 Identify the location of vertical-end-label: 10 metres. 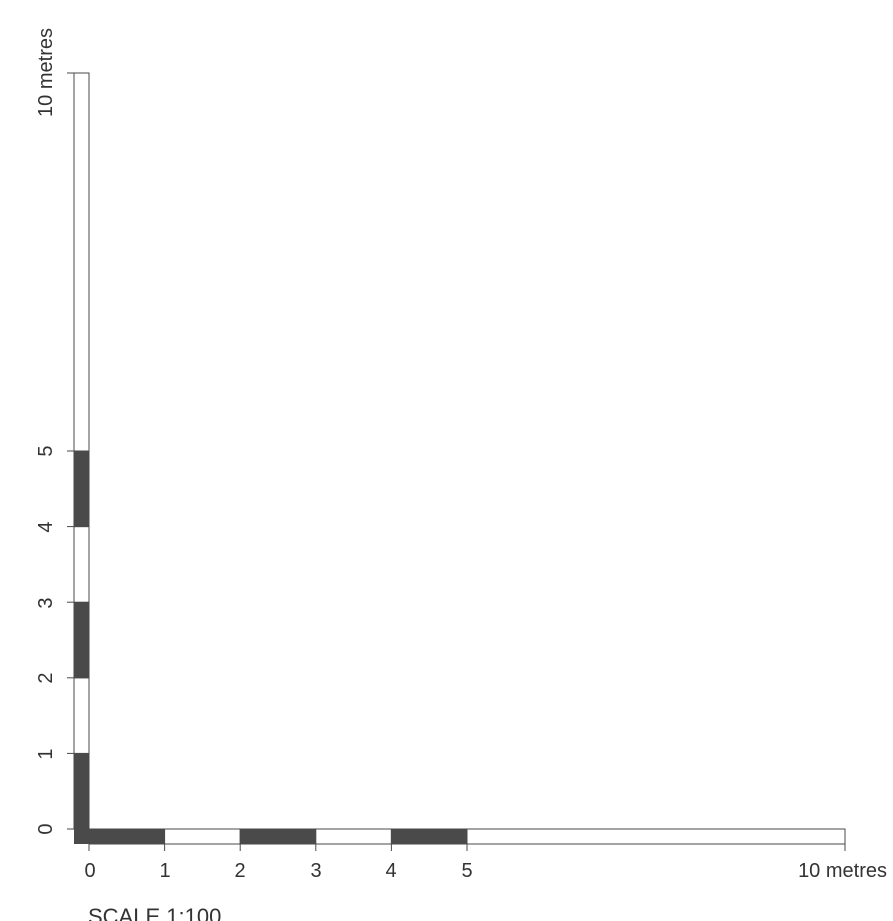
(46, 72).